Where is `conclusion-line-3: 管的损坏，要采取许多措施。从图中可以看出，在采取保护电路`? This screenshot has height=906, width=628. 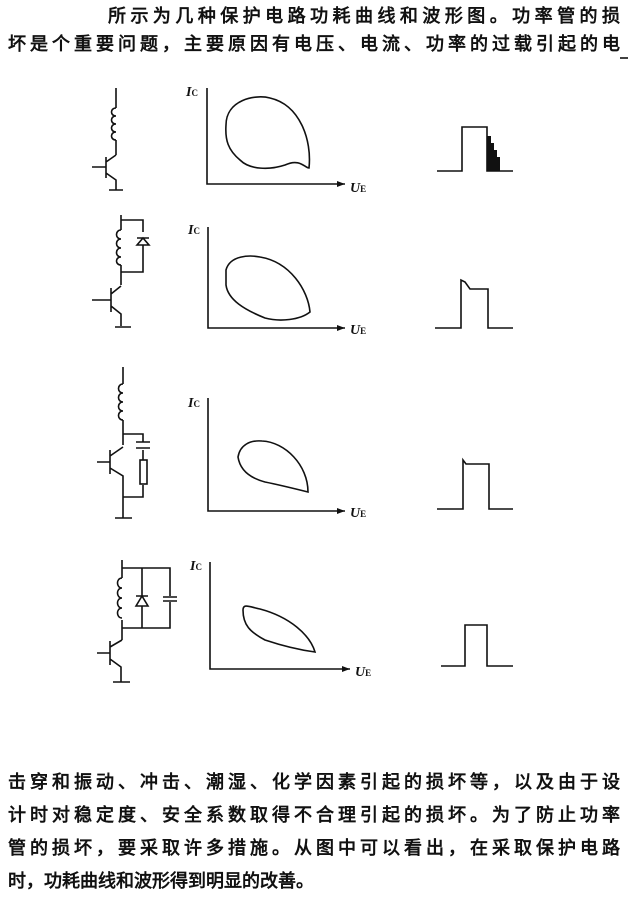
conclusion-line-3: 管的损坏，要采取许多措施。从图中可以看出，在采取保护电路 is located at coordinates (314, 848).